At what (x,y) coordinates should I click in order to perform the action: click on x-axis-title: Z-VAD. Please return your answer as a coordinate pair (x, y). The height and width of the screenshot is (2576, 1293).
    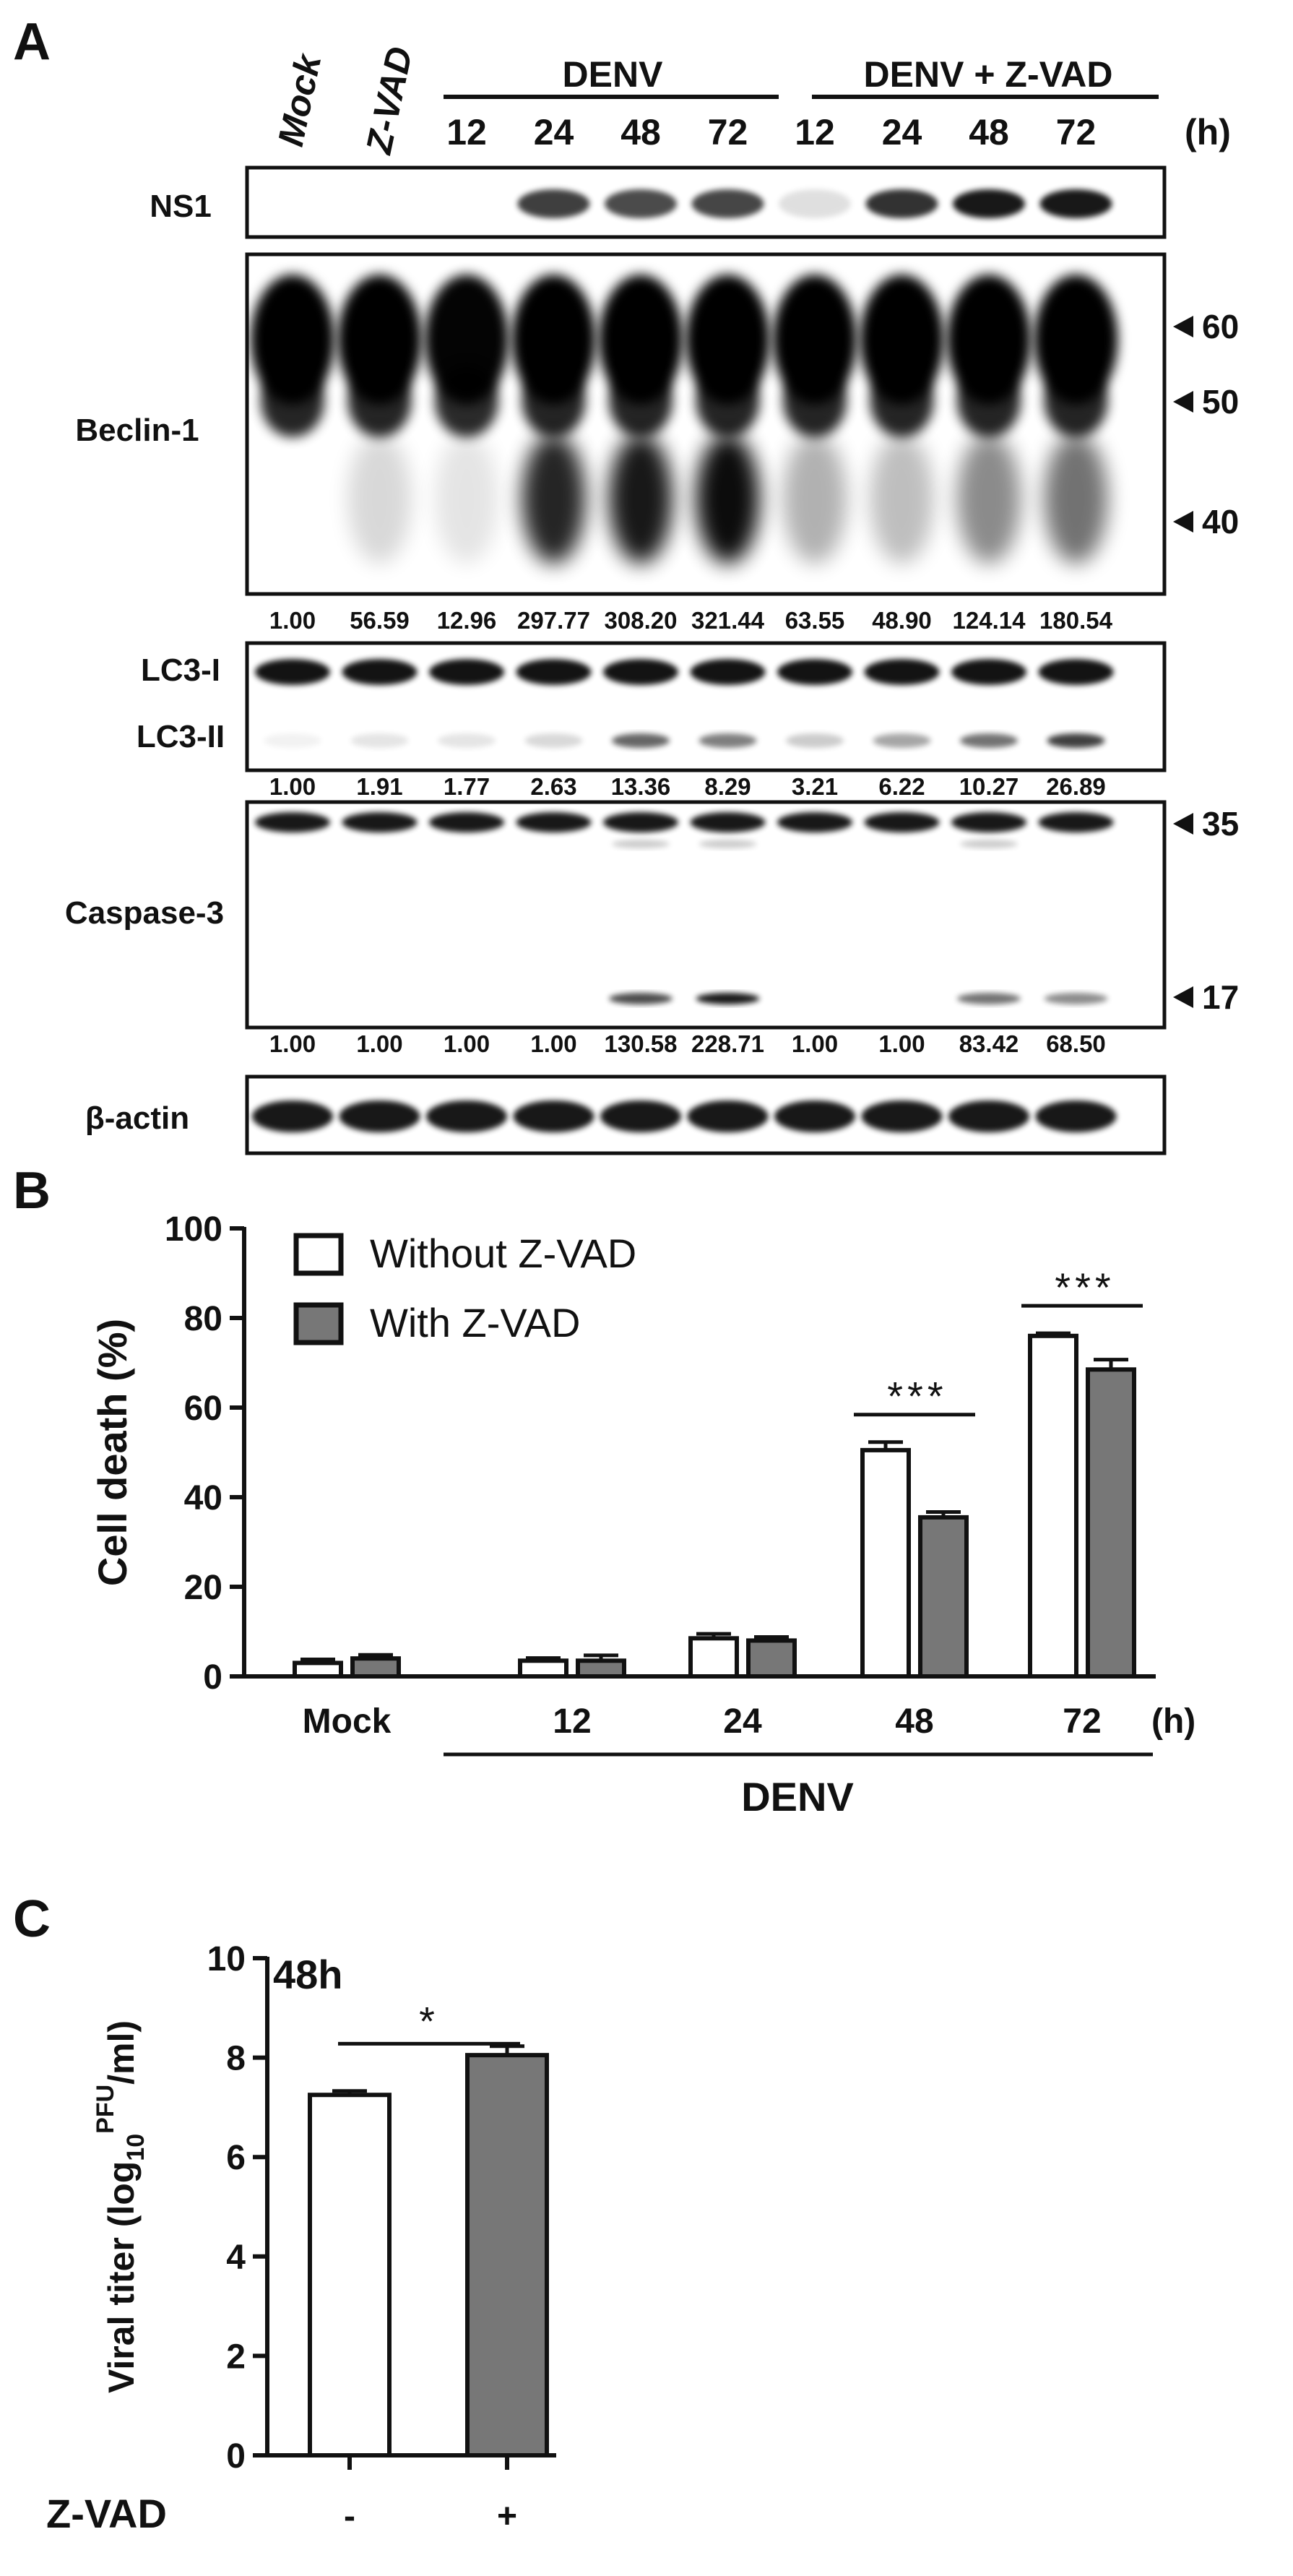
    Looking at the image, I should click on (106, 2513).